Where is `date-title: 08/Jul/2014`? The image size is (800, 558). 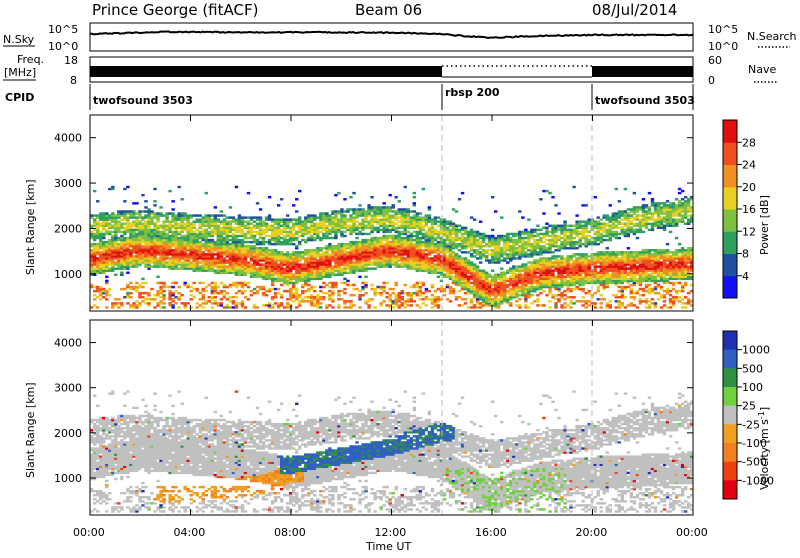 date-title: 08/Jul/2014 is located at coordinates (634, 10).